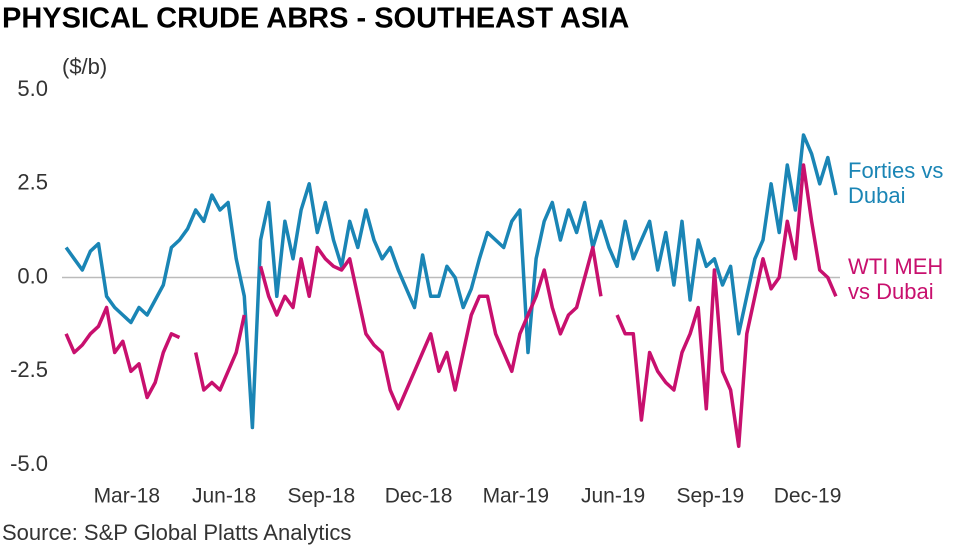 The image size is (979, 555). I want to click on source: Source: S&P Global Platts Analytics, so click(176, 532).